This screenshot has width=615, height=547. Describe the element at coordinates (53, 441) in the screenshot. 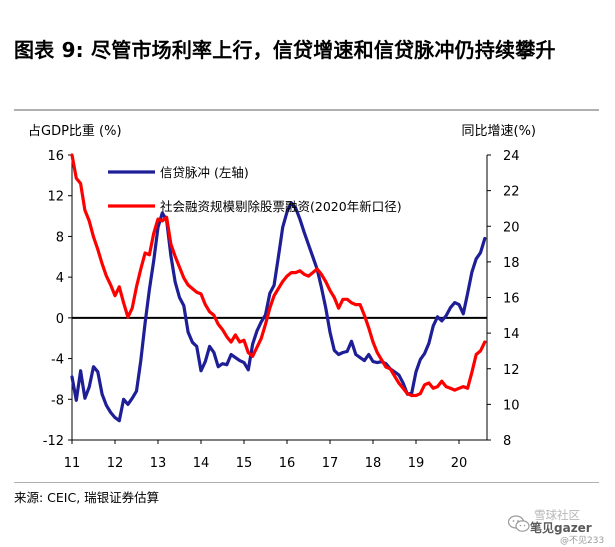

I see `left-tick-label: -12` at that location.